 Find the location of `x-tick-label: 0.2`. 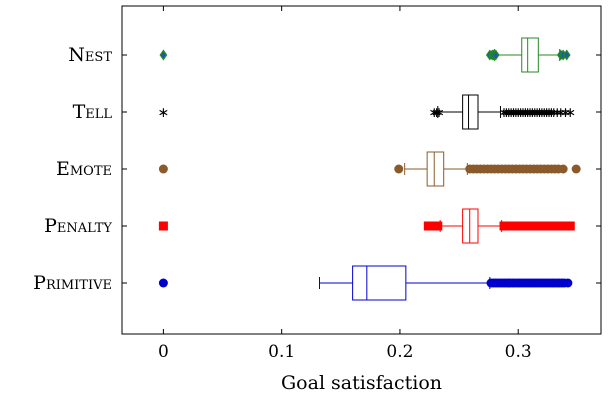

x-tick-label: 0.2 is located at coordinates (399, 352).